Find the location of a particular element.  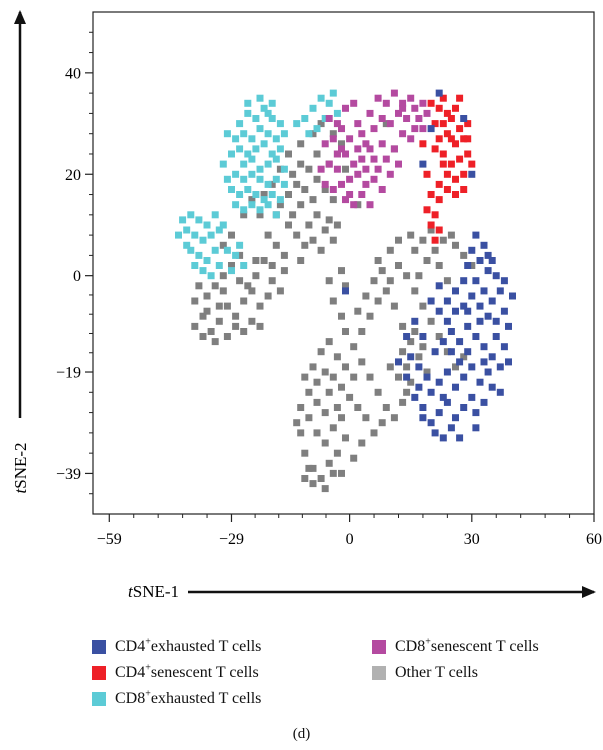

y-axis-label-rest: SNE-2 is located at coordinates (20, 465).